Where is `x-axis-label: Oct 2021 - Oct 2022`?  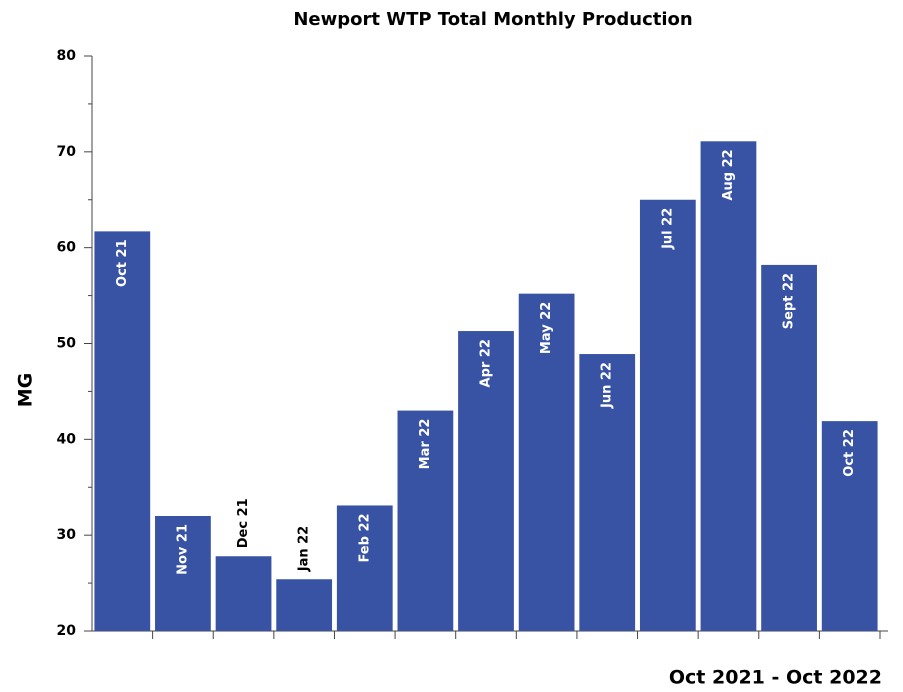 x-axis-label: Oct 2021 - Oct 2022 is located at coordinates (775, 678).